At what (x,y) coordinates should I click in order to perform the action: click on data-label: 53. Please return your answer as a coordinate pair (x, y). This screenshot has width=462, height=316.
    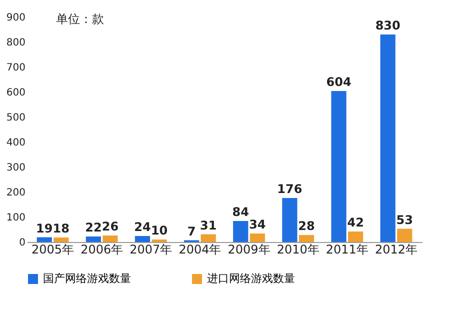
    Looking at the image, I should click on (404, 219).